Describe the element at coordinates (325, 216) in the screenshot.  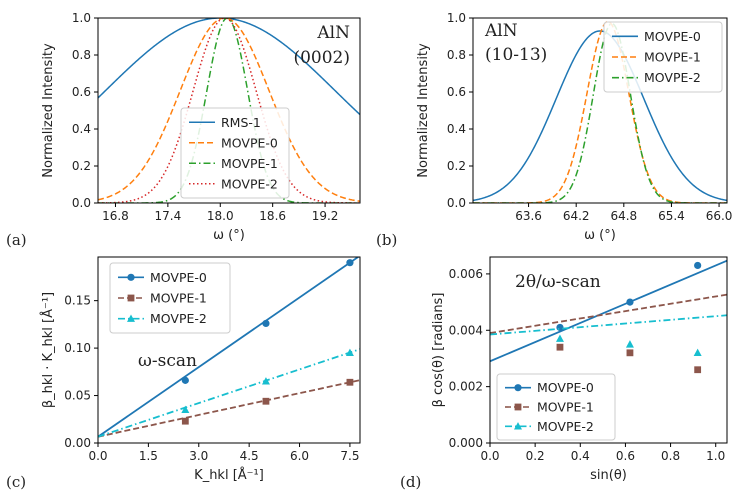
I see `x-tick-label: 19.2` at that location.